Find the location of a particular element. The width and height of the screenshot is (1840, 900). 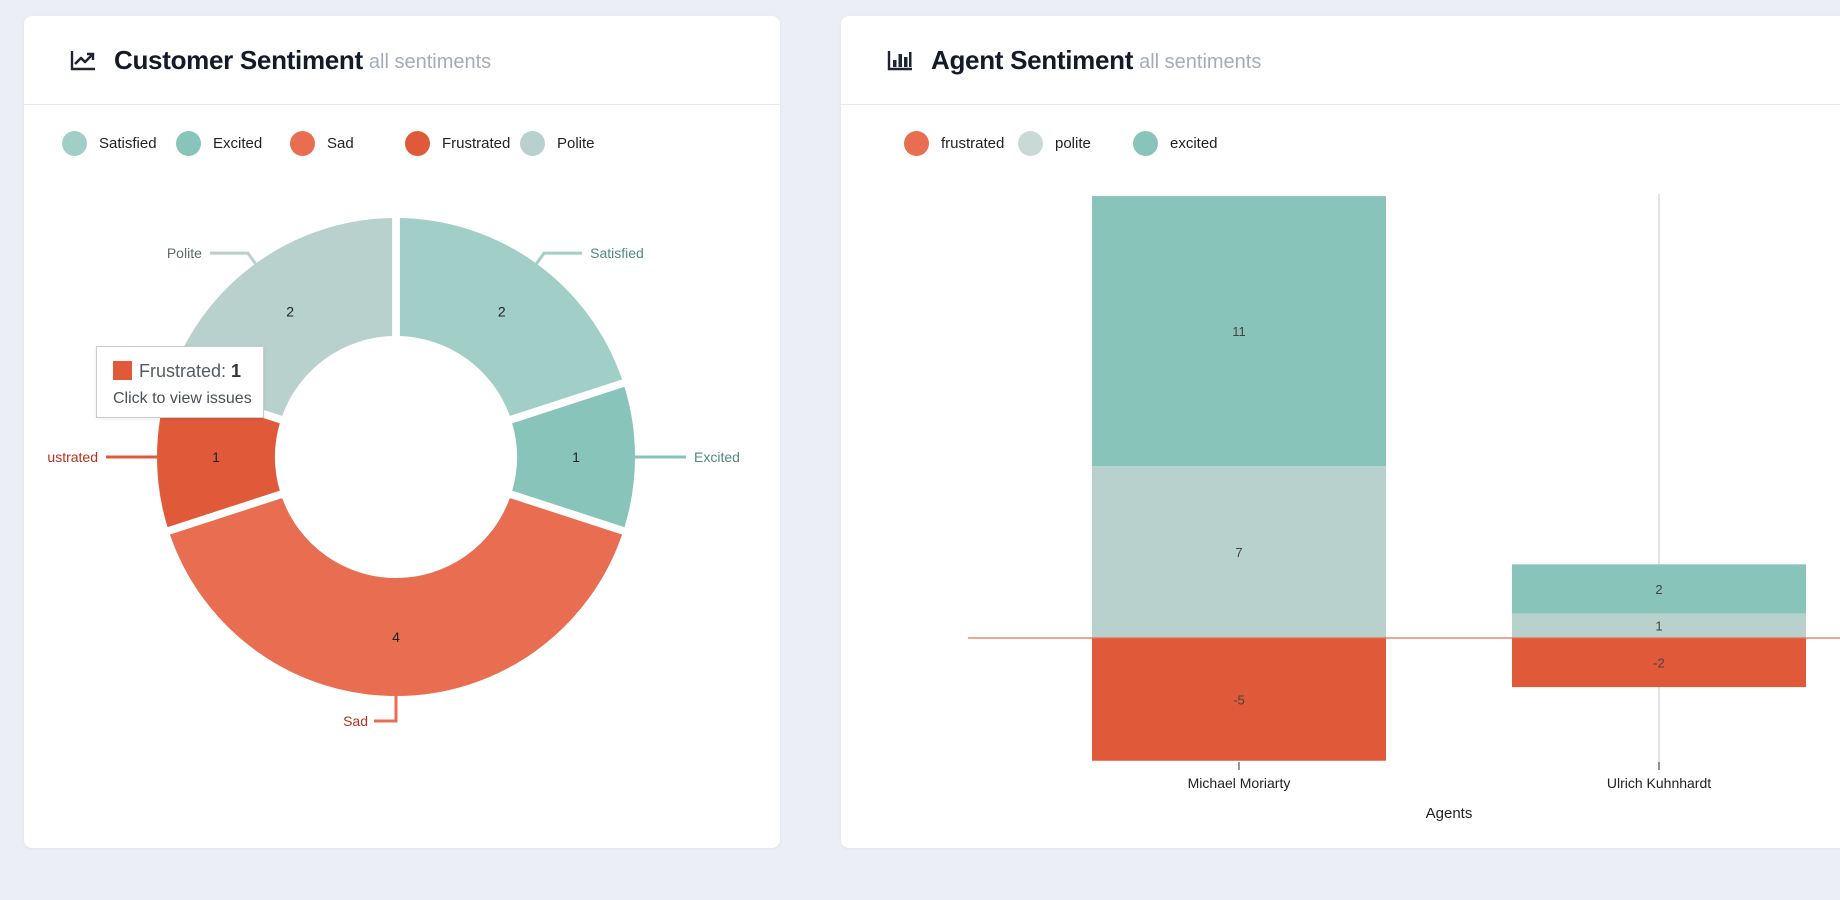

bar-value-label: -2 is located at coordinates (1659, 663).